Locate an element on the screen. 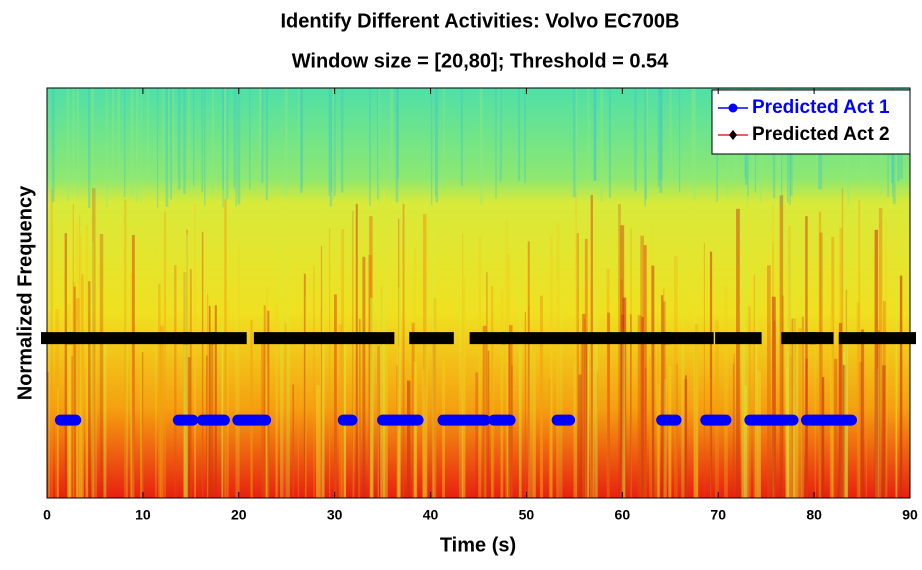 This screenshot has width=922, height=570. legend-marker is located at coordinates (733, 108).